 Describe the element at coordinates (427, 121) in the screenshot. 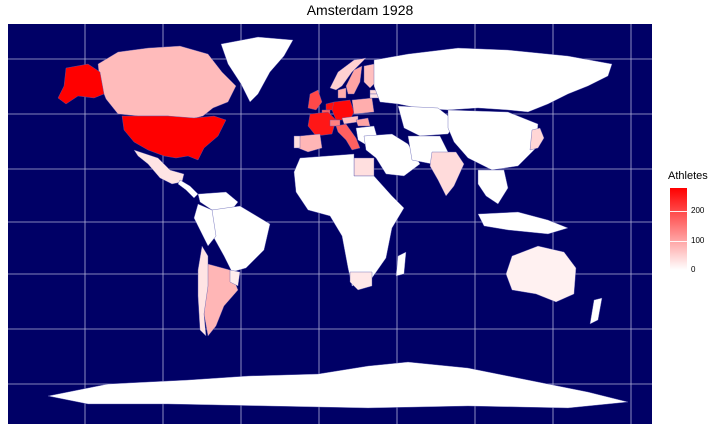

I see `region-kazakhstan-central-asia` at that location.